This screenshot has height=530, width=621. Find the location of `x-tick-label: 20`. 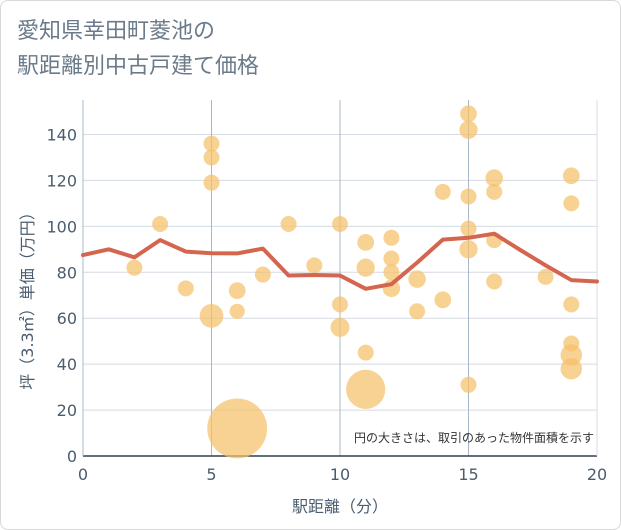

x-tick-label: 20 is located at coordinates (597, 474).